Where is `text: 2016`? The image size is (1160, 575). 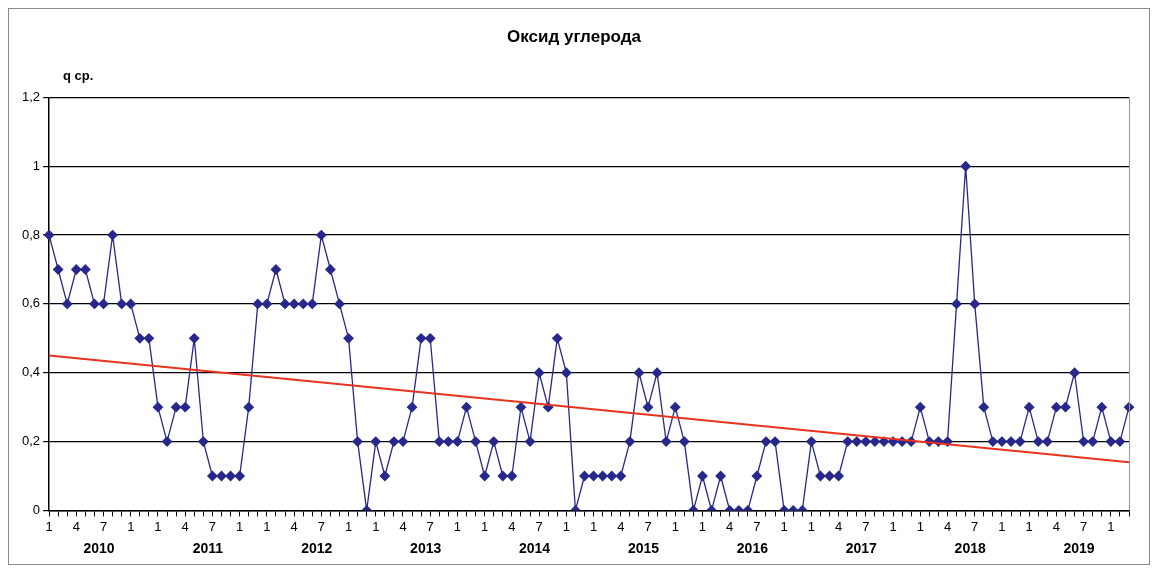 text: 2016 is located at coordinates (752, 548).